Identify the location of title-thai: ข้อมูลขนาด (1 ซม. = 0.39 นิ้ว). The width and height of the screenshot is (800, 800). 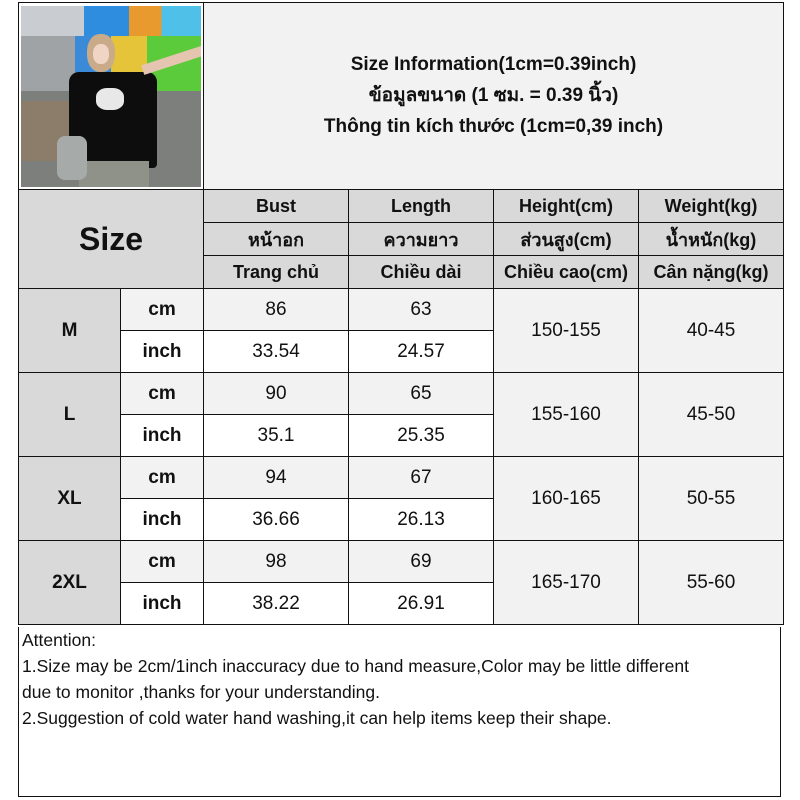
(493, 95).